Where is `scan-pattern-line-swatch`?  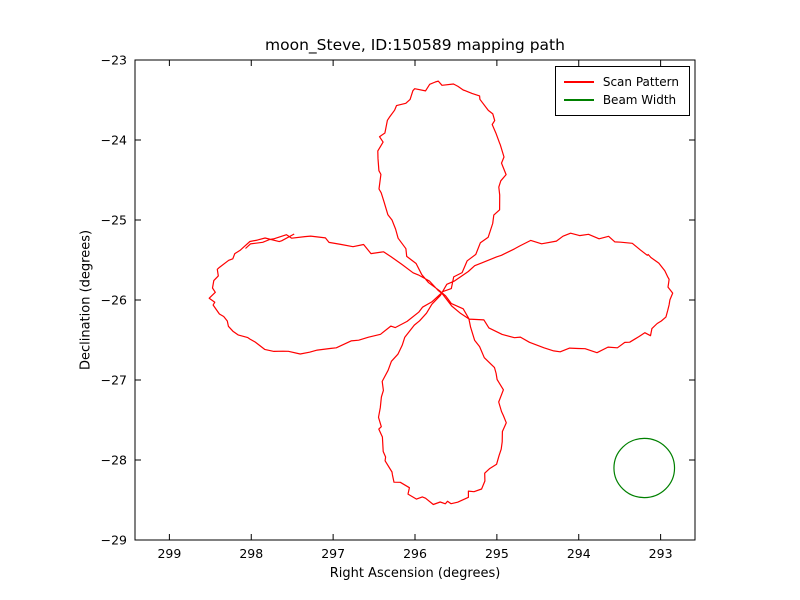 scan-pattern-line-swatch is located at coordinates (578, 82).